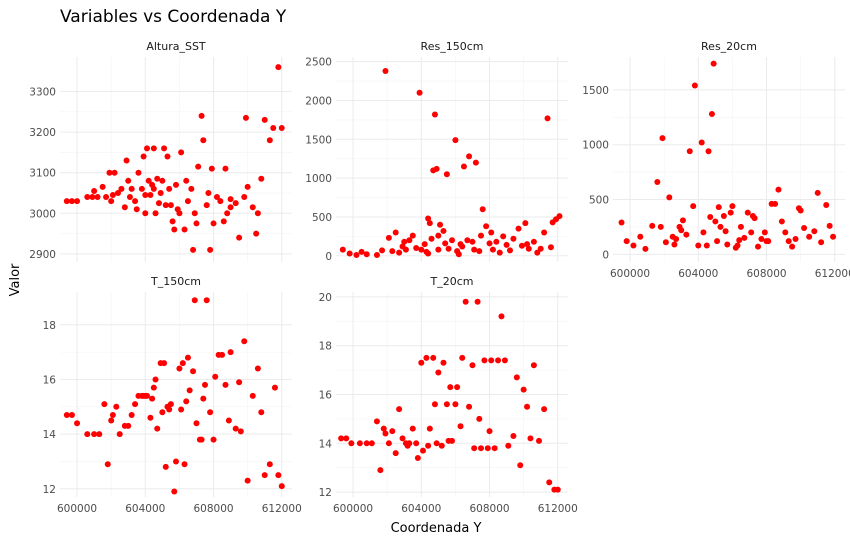 The width and height of the screenshot is (850, 543). I want to click on y-tick-label: 2000, so click(318, 101).